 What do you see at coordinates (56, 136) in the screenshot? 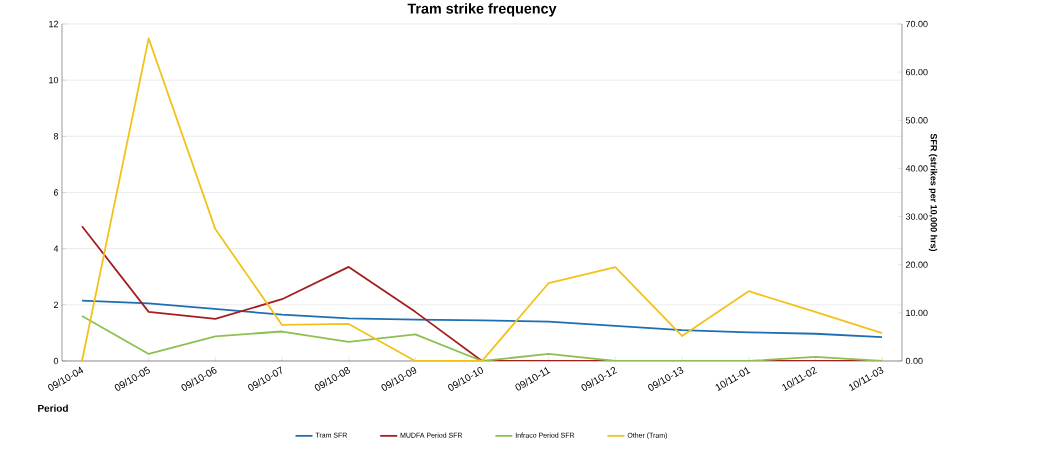
I see `y-tick-label: 8` at bounding box center [56, 136].